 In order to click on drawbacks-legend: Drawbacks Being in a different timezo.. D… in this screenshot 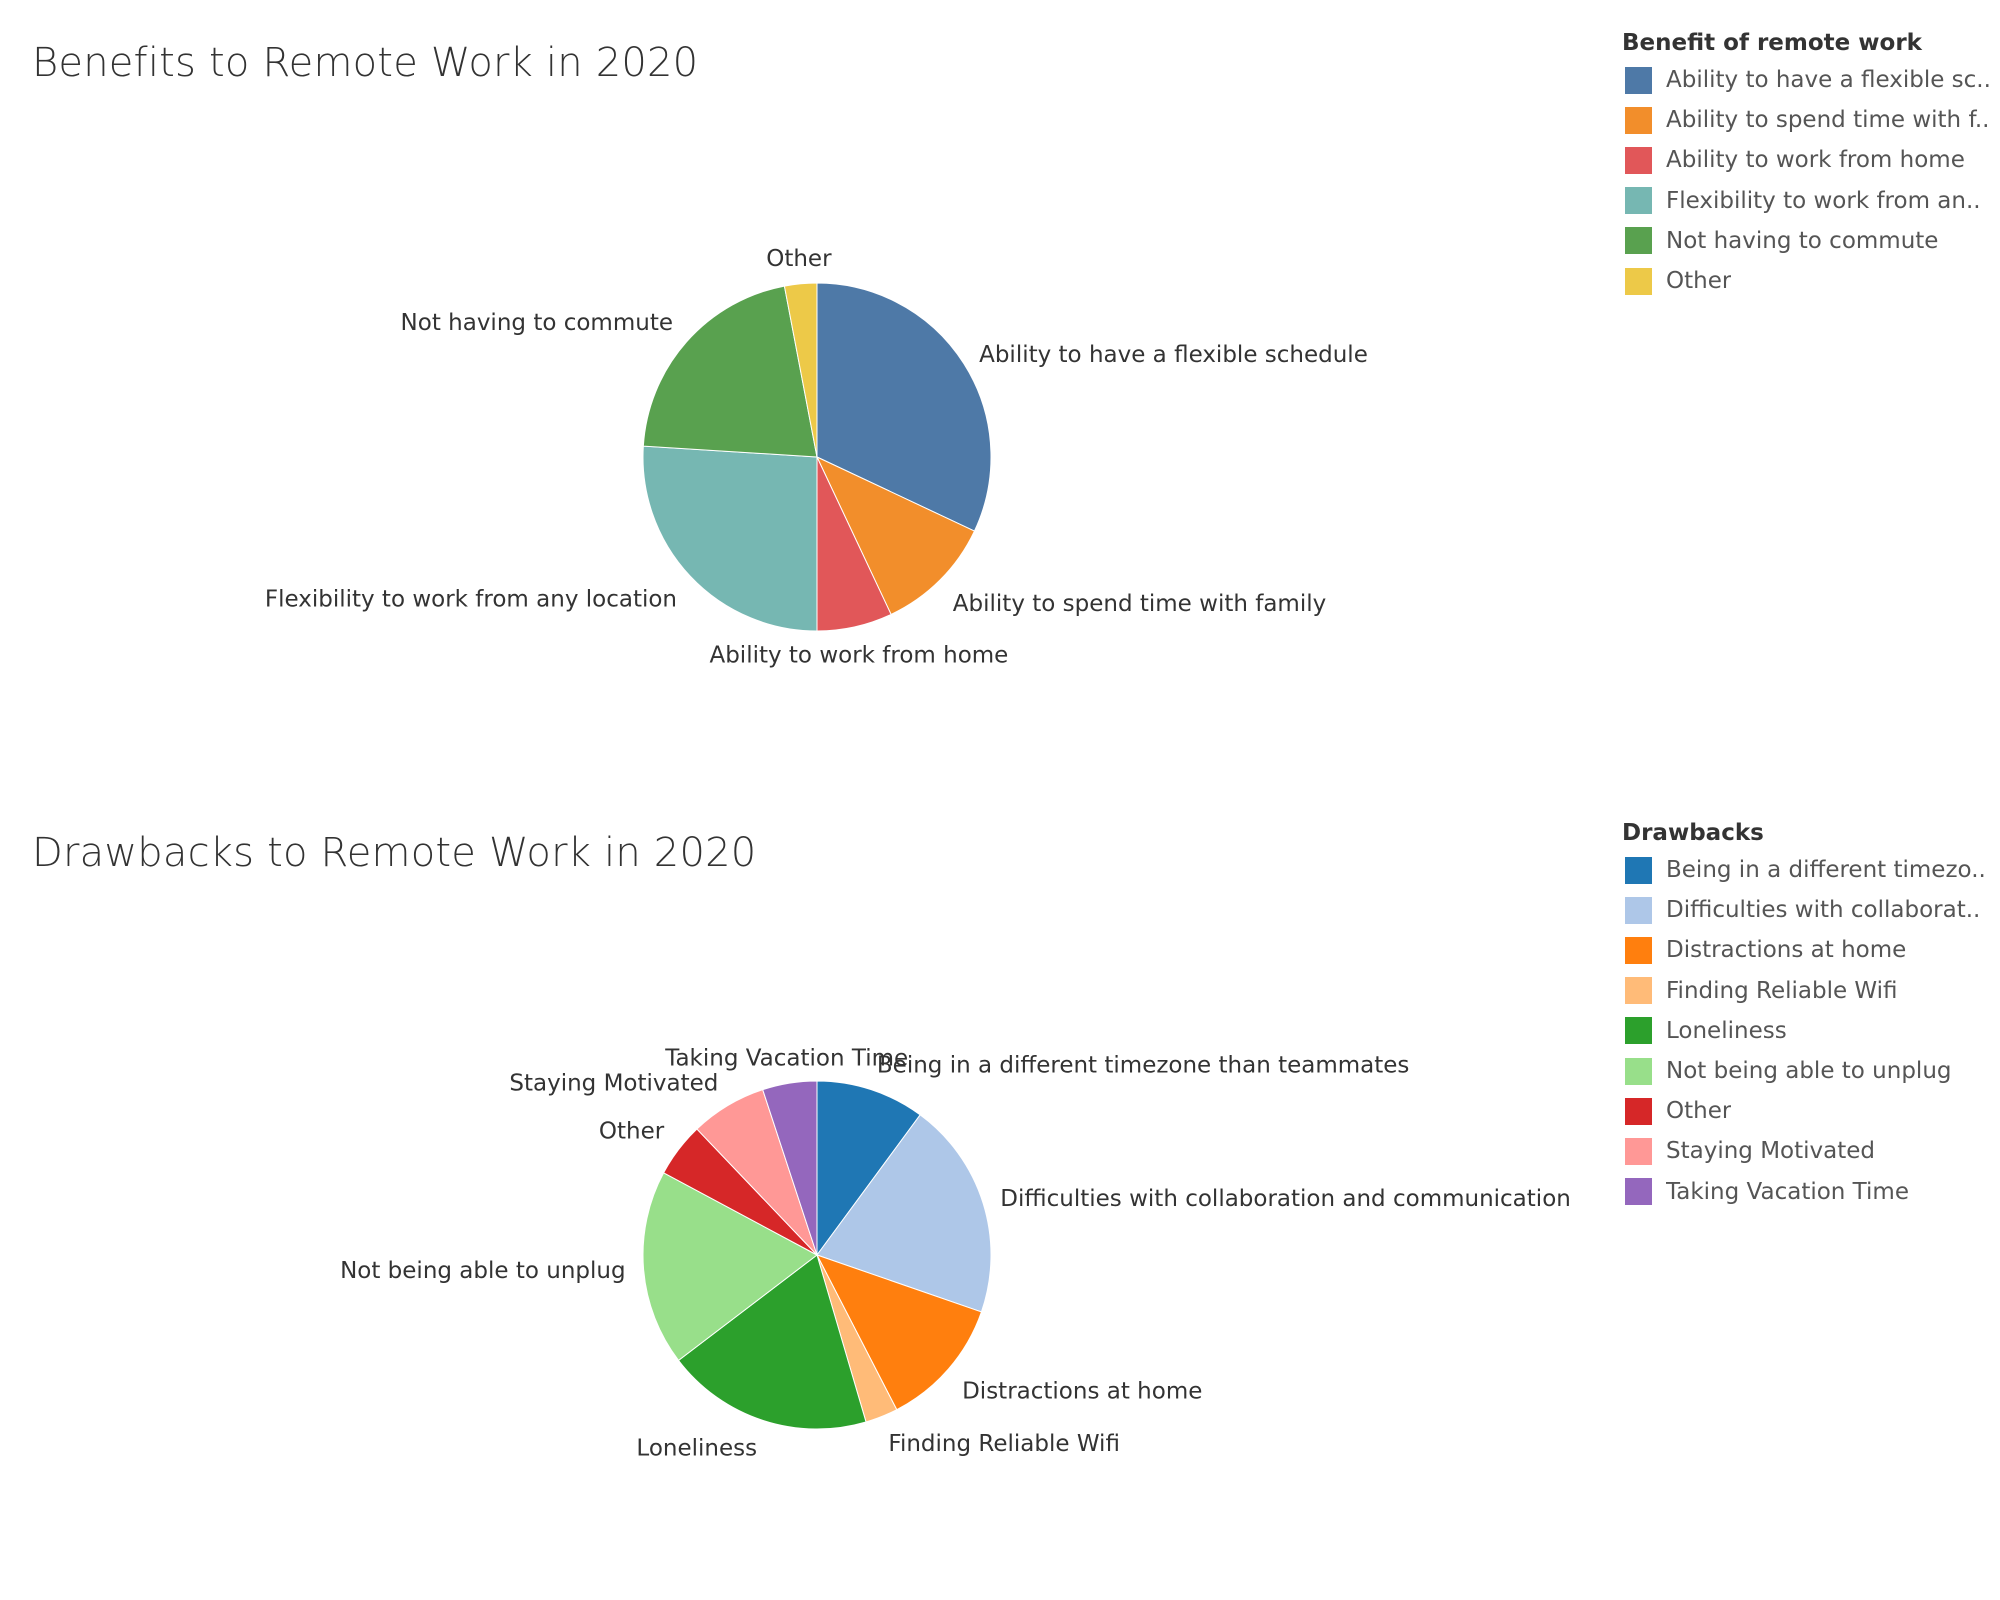, I will do `click(1807, 1016)`.